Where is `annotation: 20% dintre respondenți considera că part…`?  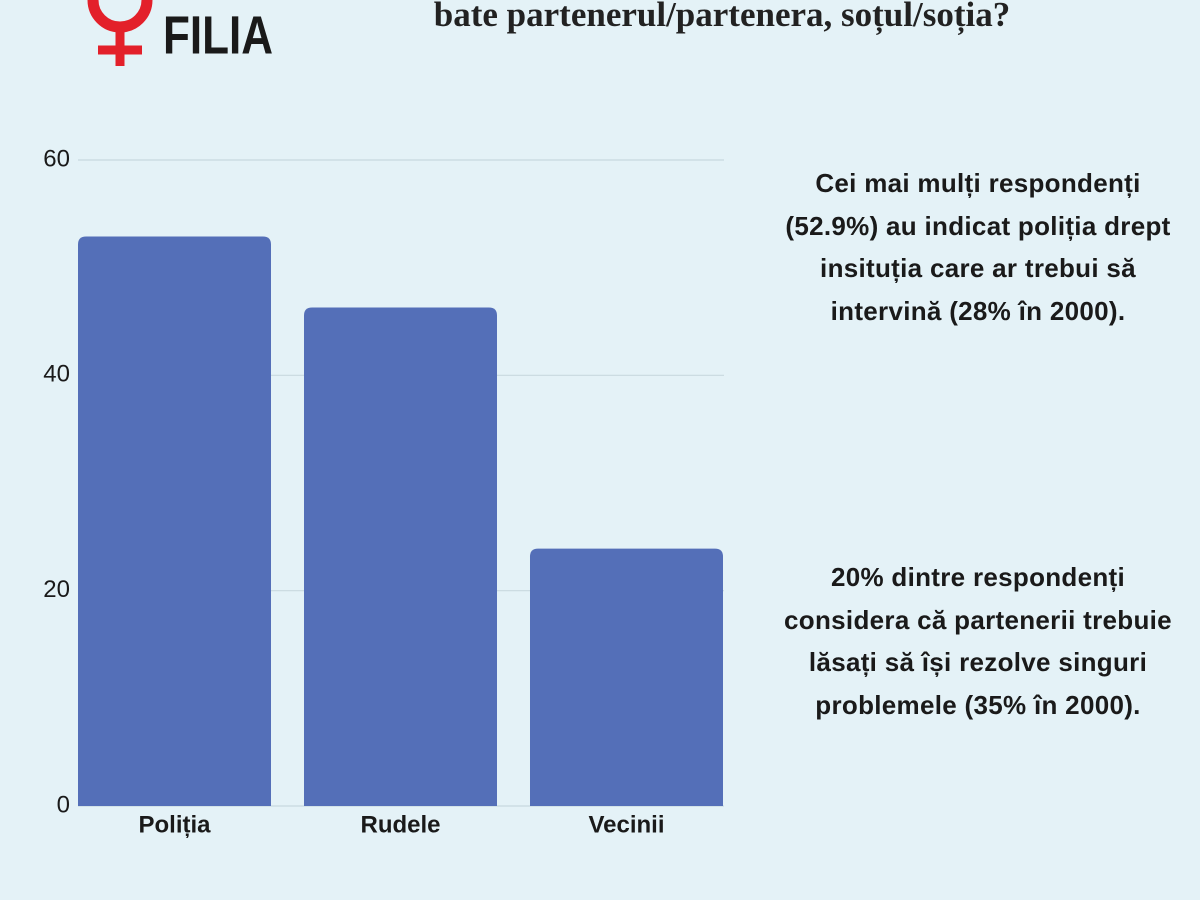
annotation: 20% dintre respondenți considera că part… is located at coordinates (978, 641).